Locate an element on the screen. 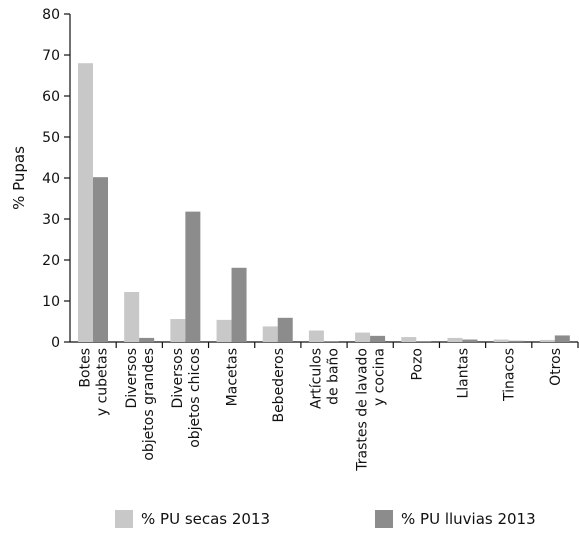  x-category-label: y cubetas is located at coordinates (103, 382).